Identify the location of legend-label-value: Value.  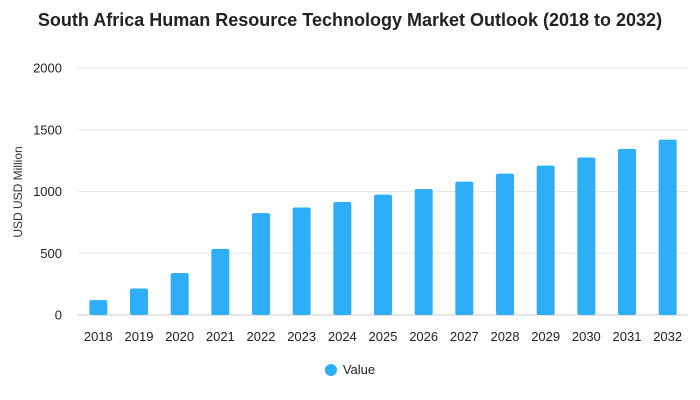
(359, 369).